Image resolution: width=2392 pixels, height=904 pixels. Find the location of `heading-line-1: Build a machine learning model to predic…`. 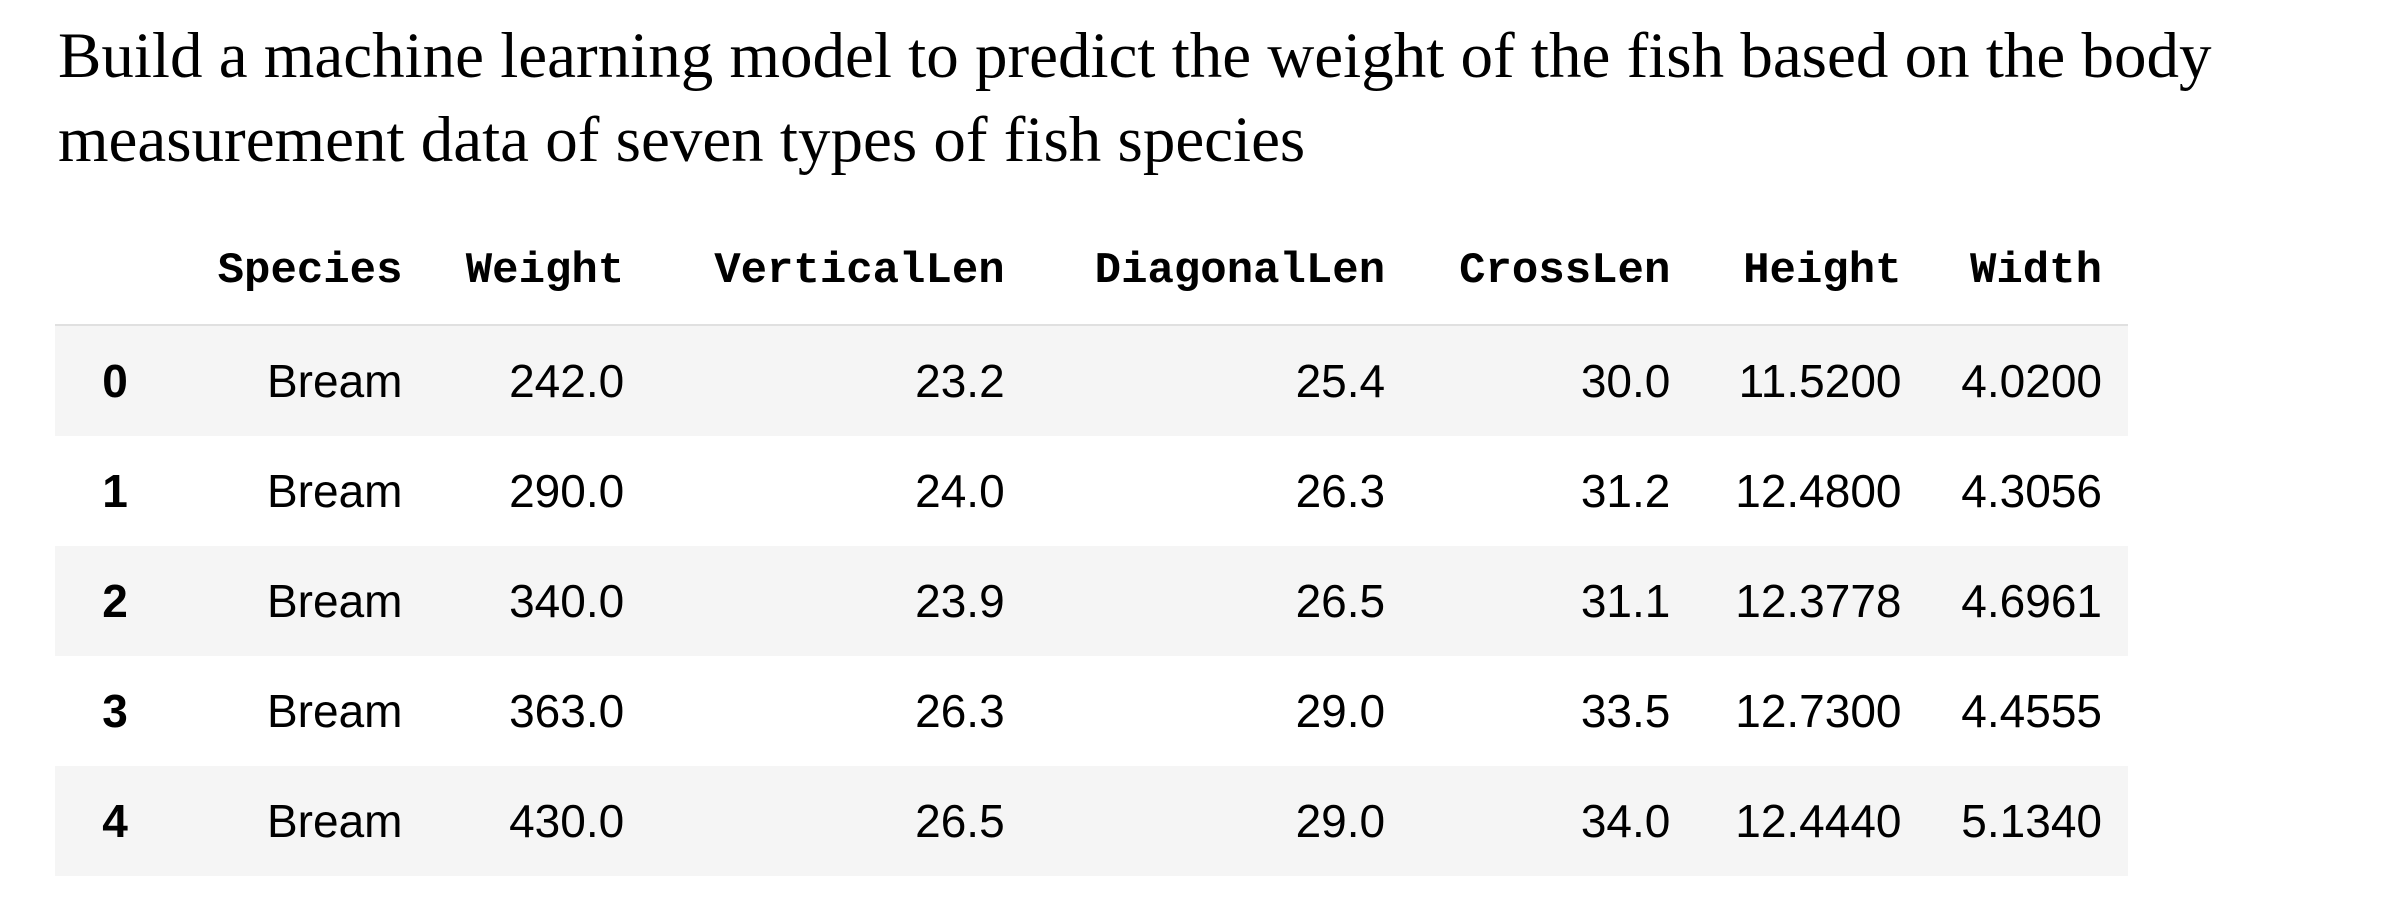

heading-line-1: Build a machine learning model to predic… is located at coordinates (1135, 56).